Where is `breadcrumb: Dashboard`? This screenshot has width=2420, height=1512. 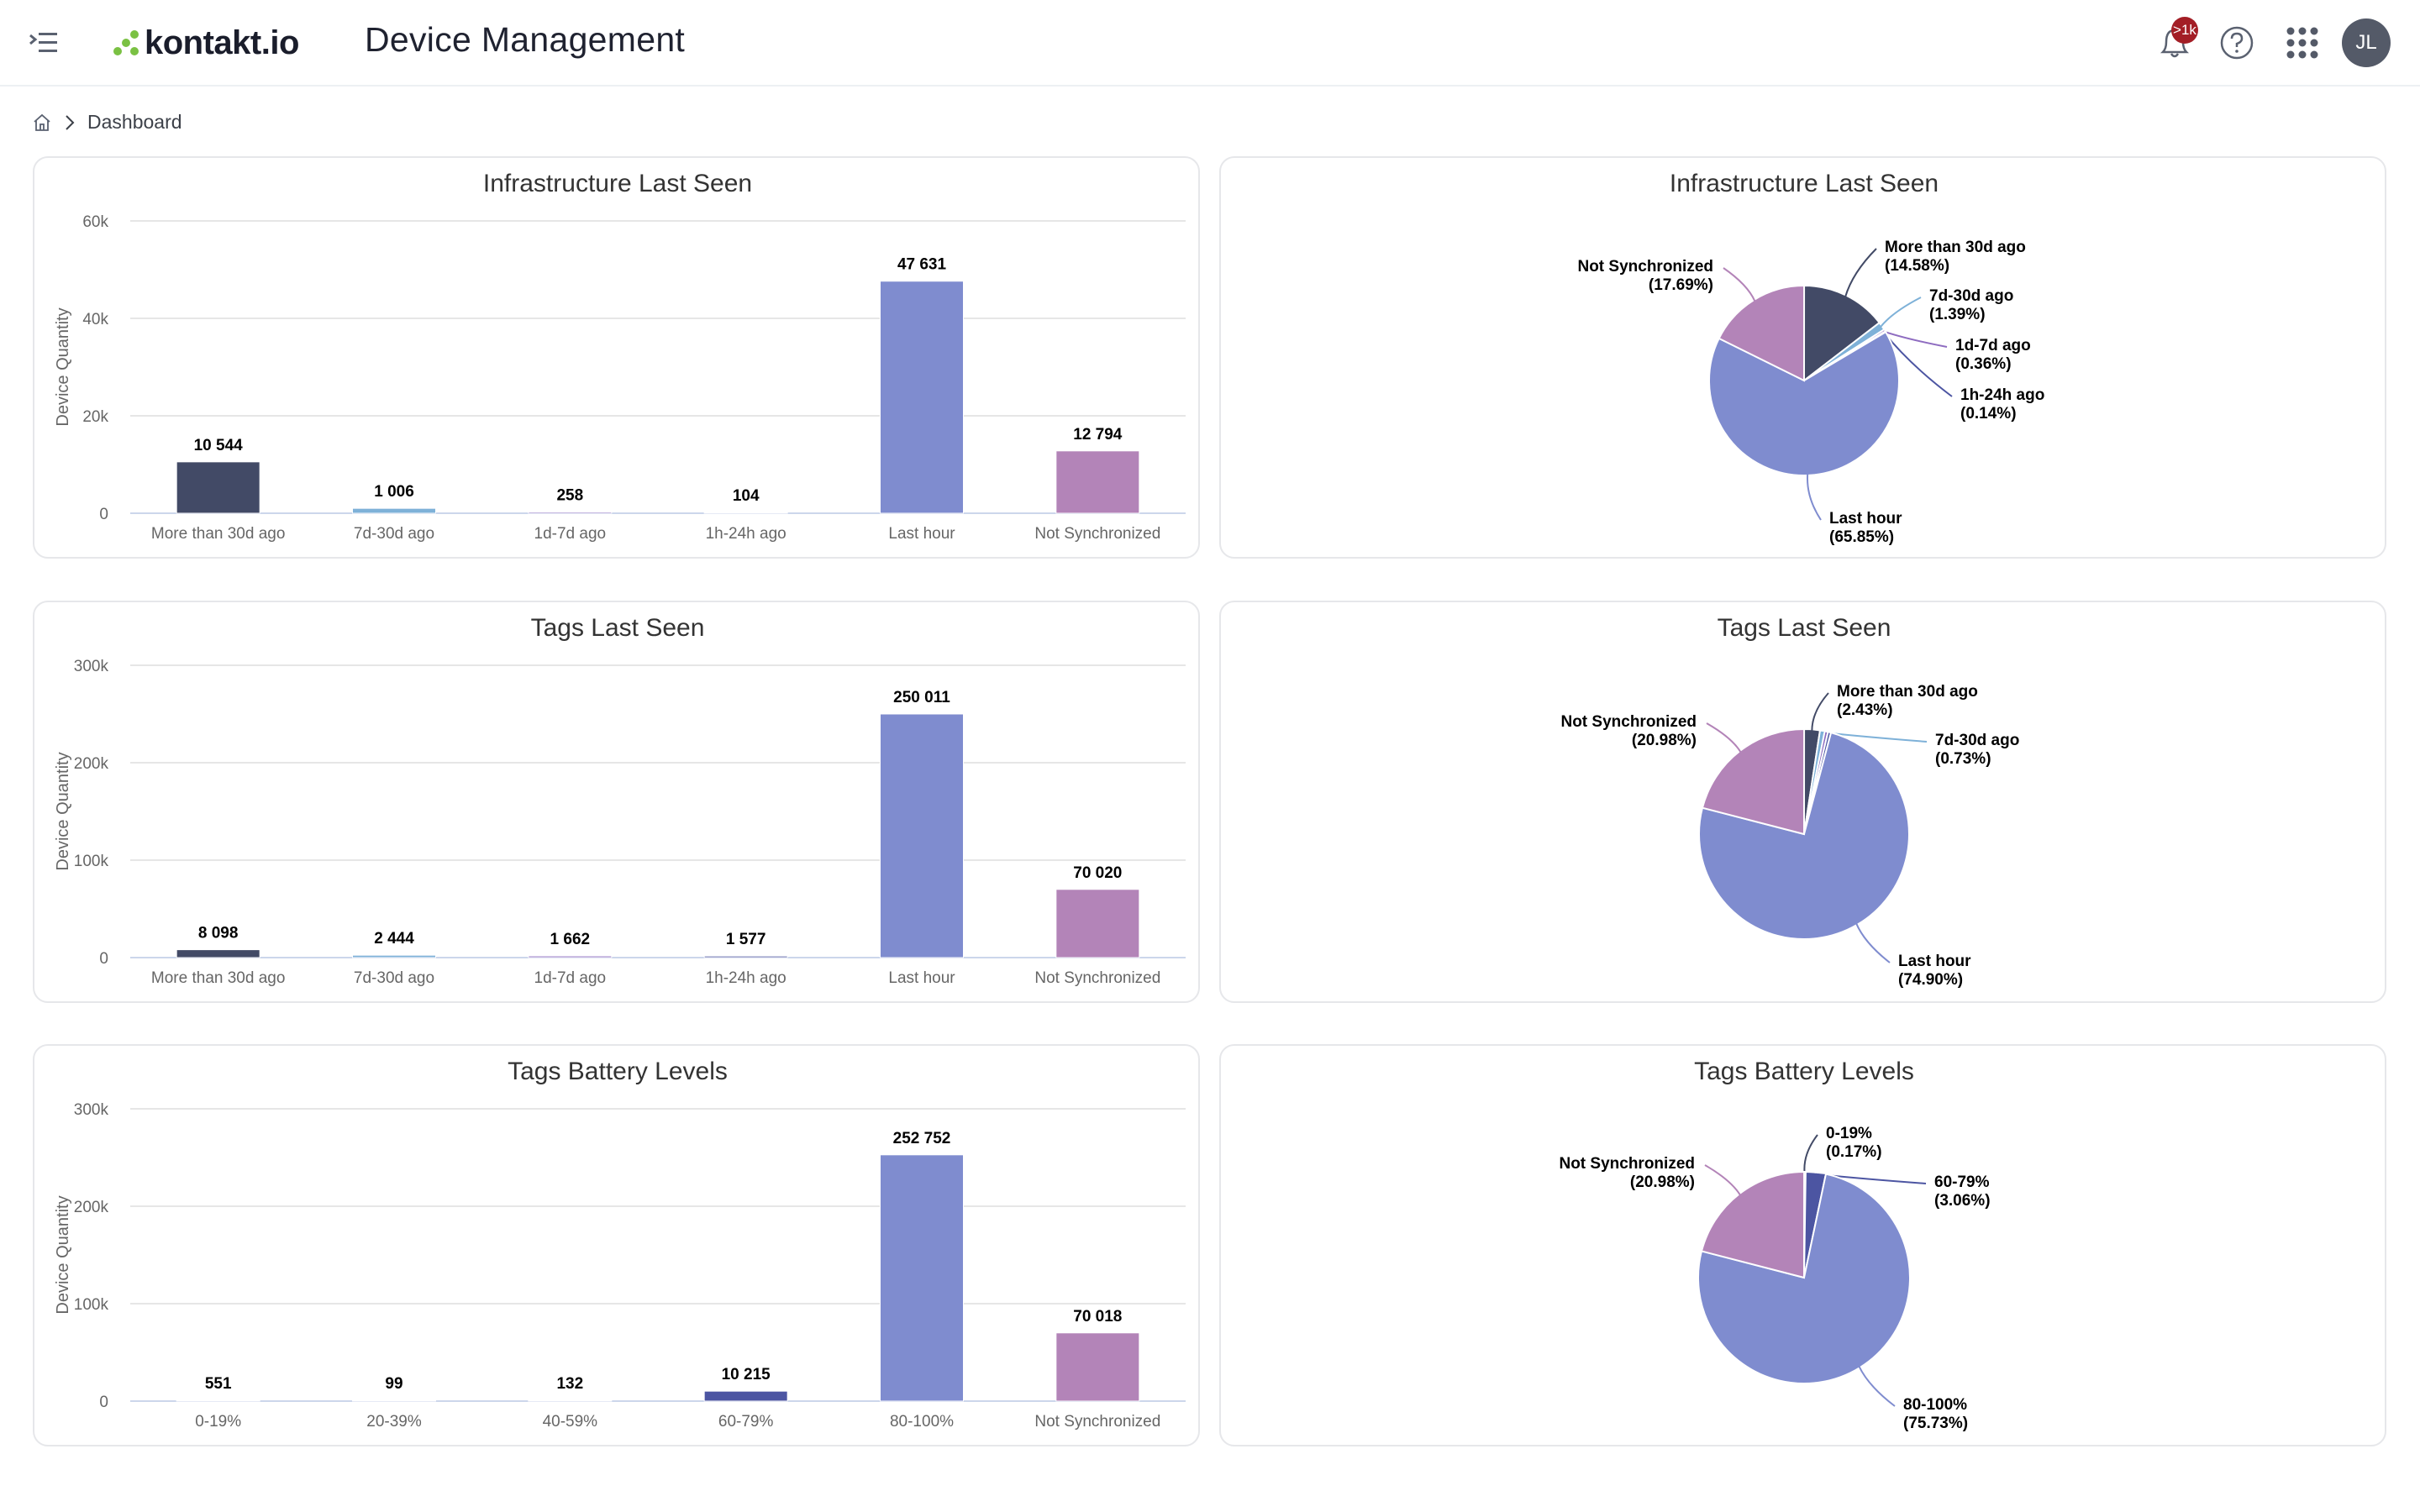
breadcrumb: Dashboard is located at coordinates (107, 122).